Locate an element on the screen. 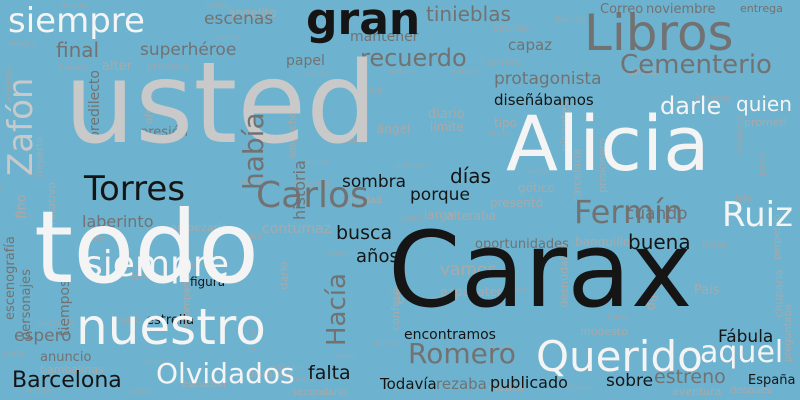 Image resolution: width=800 pixels, height=400 pixels. word-correo: Correo is located at coordinates (622, 9).